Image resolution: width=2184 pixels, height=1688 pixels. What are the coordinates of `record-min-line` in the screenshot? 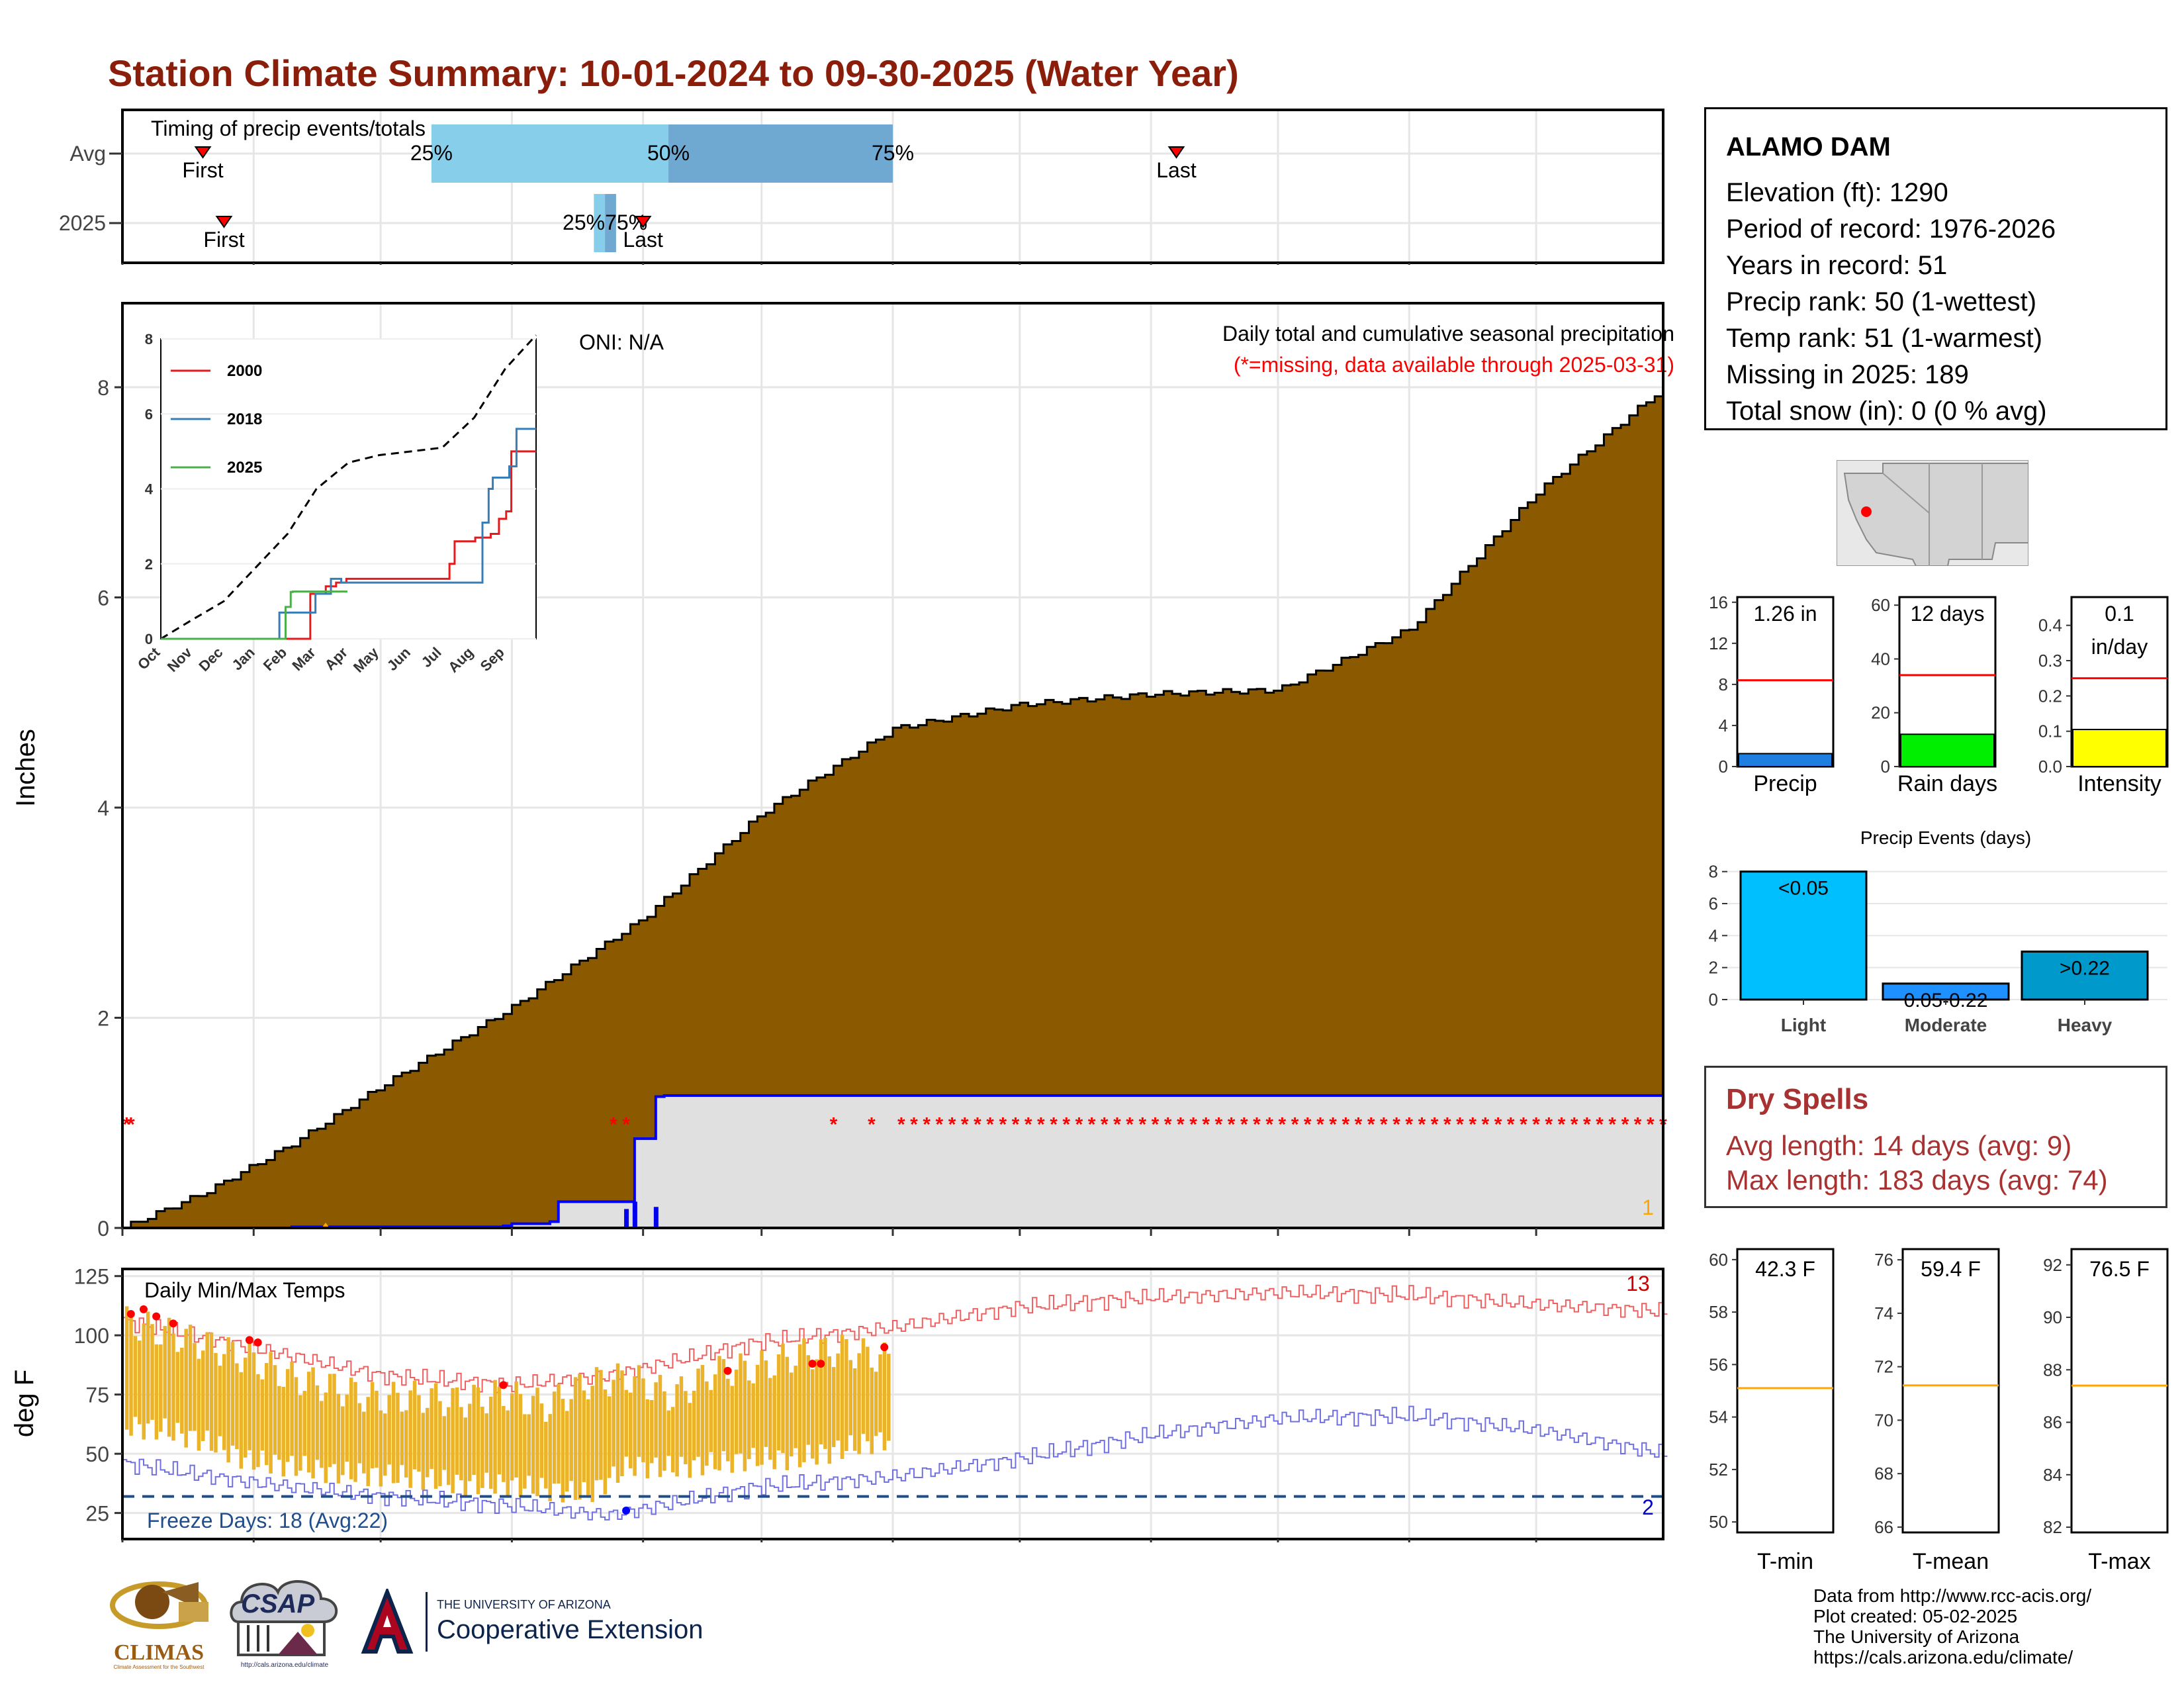 It's located at (895, 1463).